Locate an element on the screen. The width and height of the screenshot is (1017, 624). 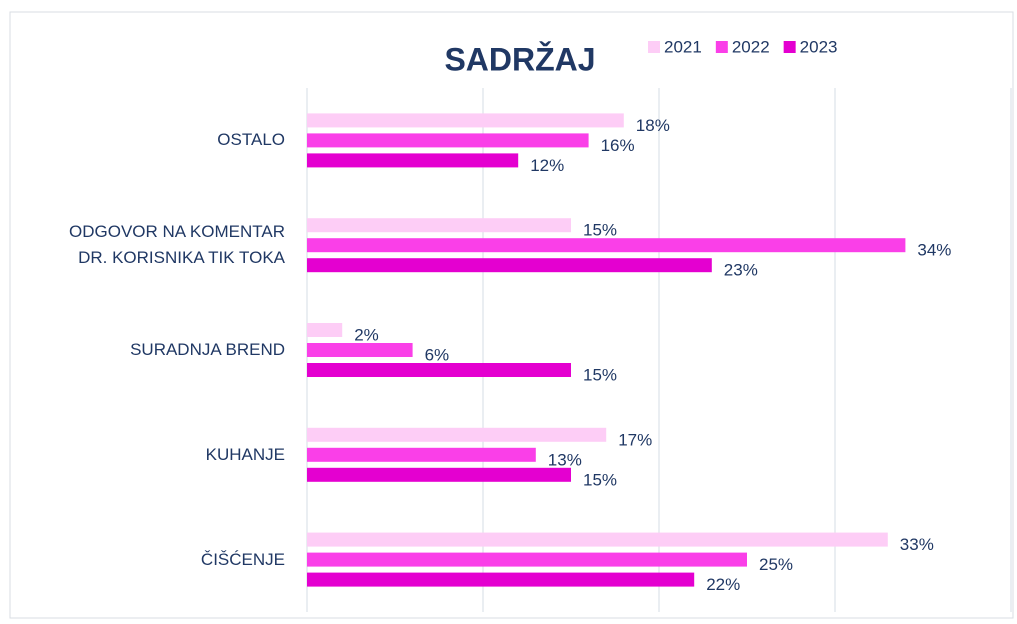
legend-label: 2023 is located at coordinates (819, 46).